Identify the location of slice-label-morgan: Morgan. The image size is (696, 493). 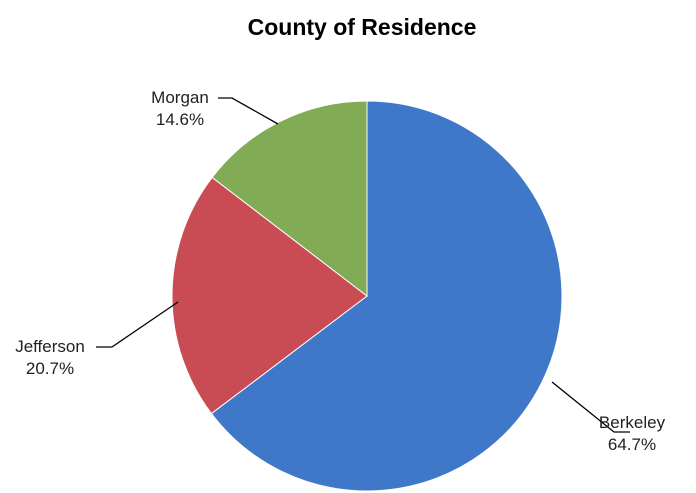
(180, 97).